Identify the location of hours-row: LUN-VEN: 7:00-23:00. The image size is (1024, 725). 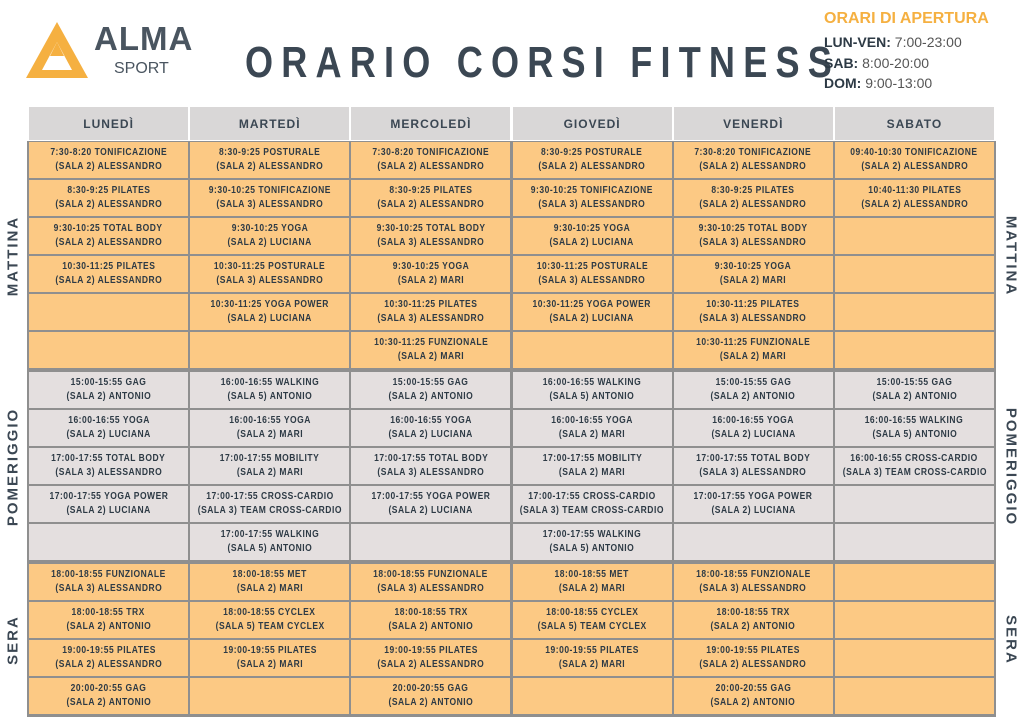
(893, 42).